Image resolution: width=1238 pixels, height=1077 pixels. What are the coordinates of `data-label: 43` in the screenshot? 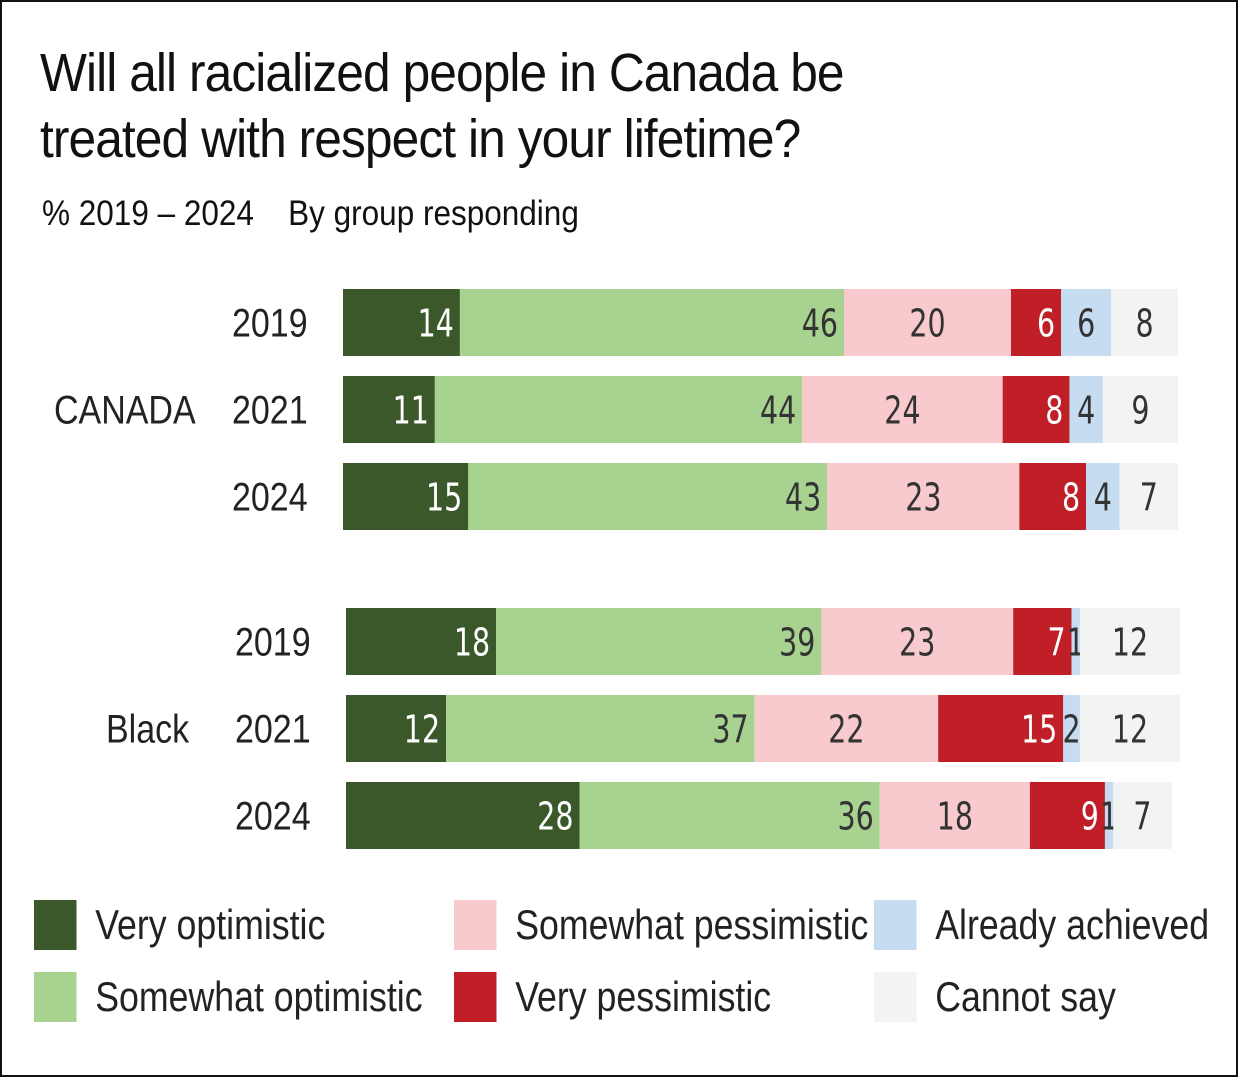 It's located at (803, 497).